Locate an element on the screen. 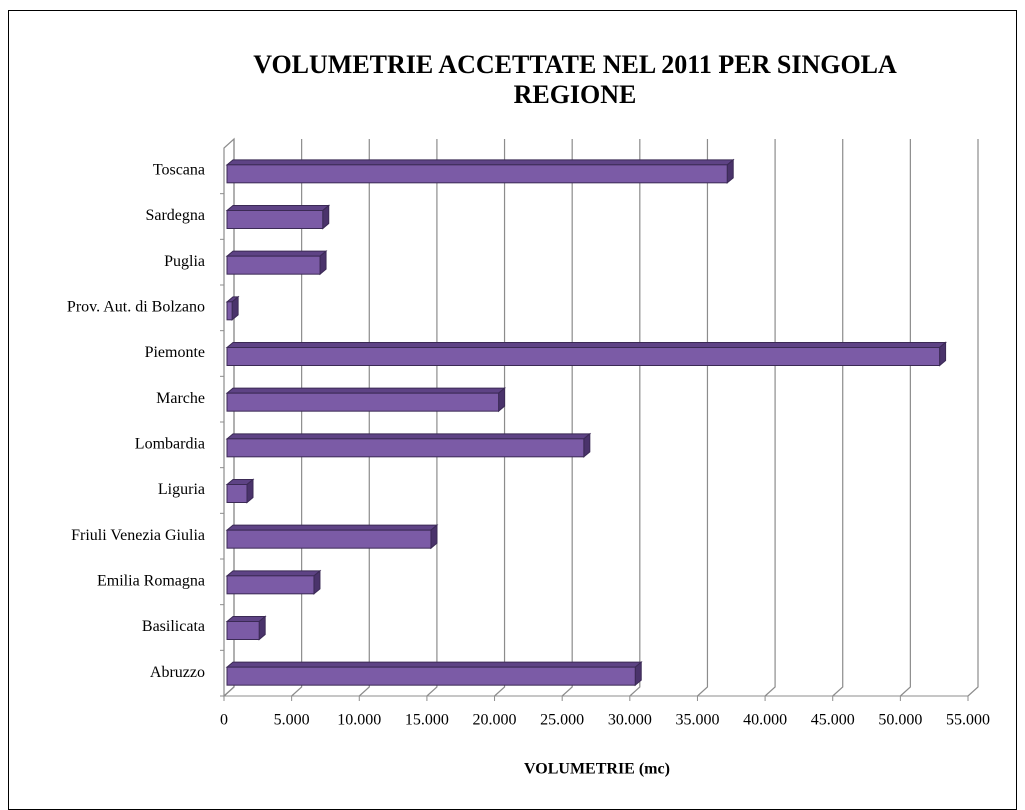 The image size is (1025, 810). x-tick-label: 25.000 is located at coordinates (562, 720).